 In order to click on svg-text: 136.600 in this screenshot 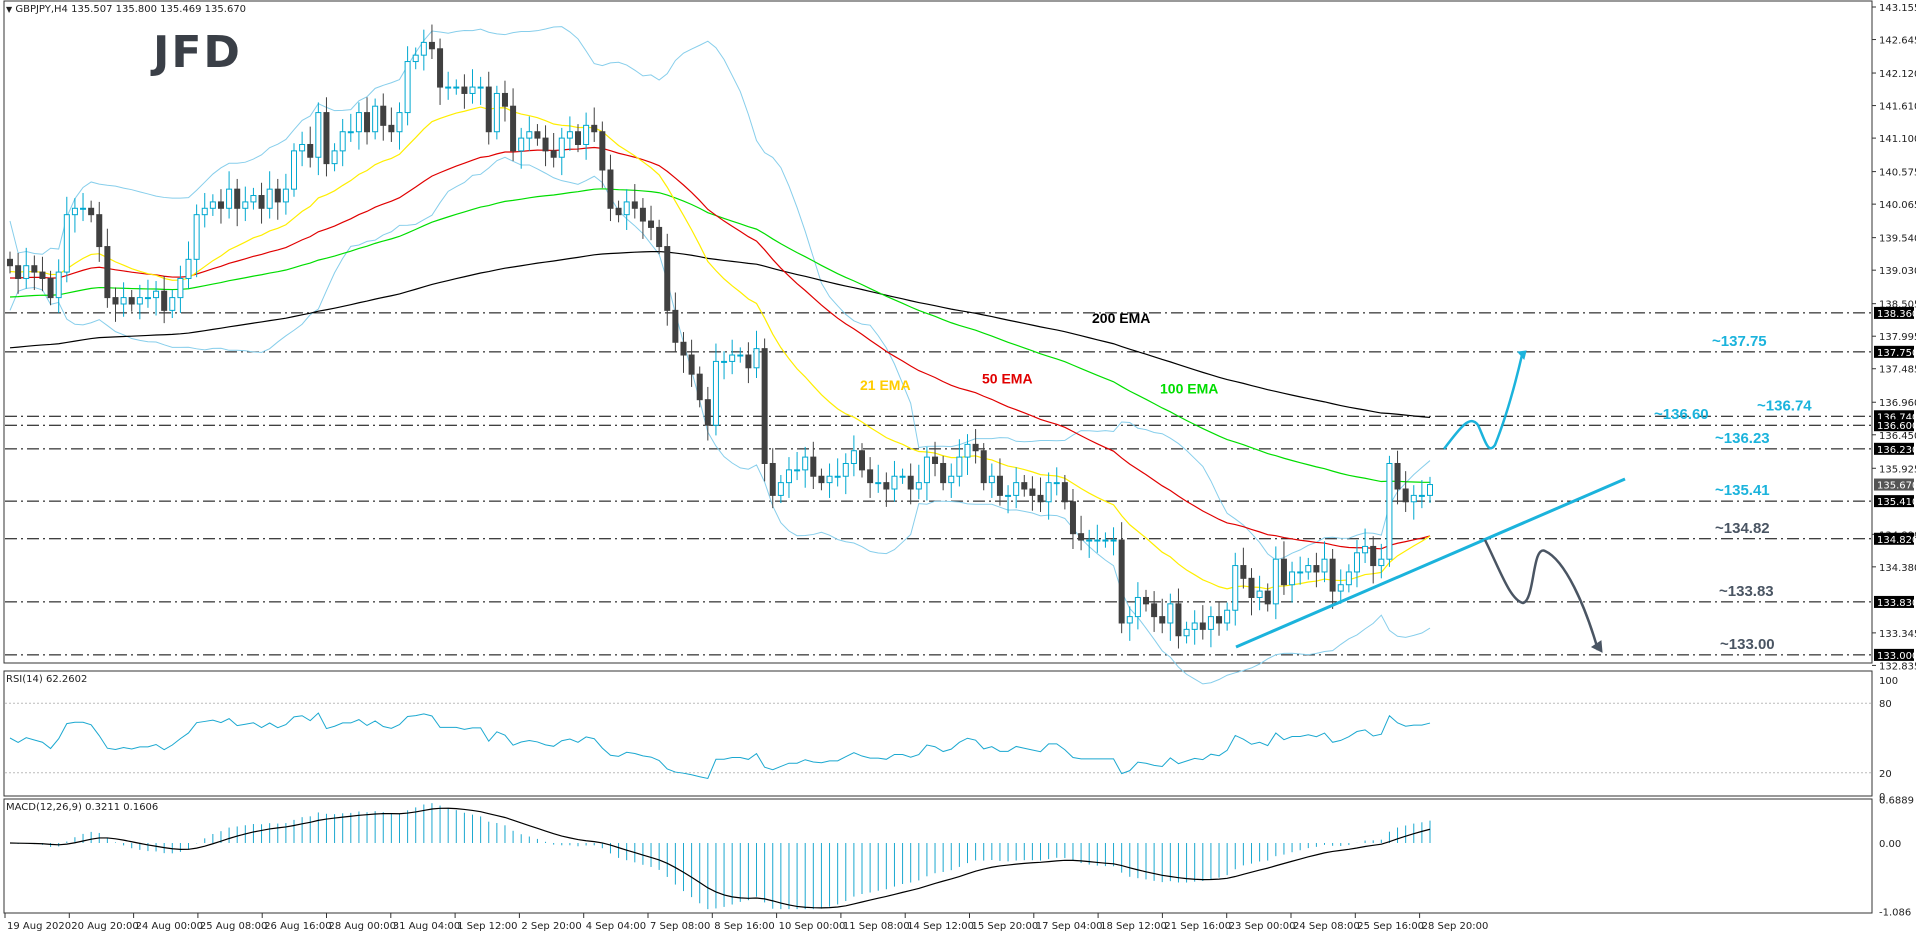, I will do `click(1896, 426)`.